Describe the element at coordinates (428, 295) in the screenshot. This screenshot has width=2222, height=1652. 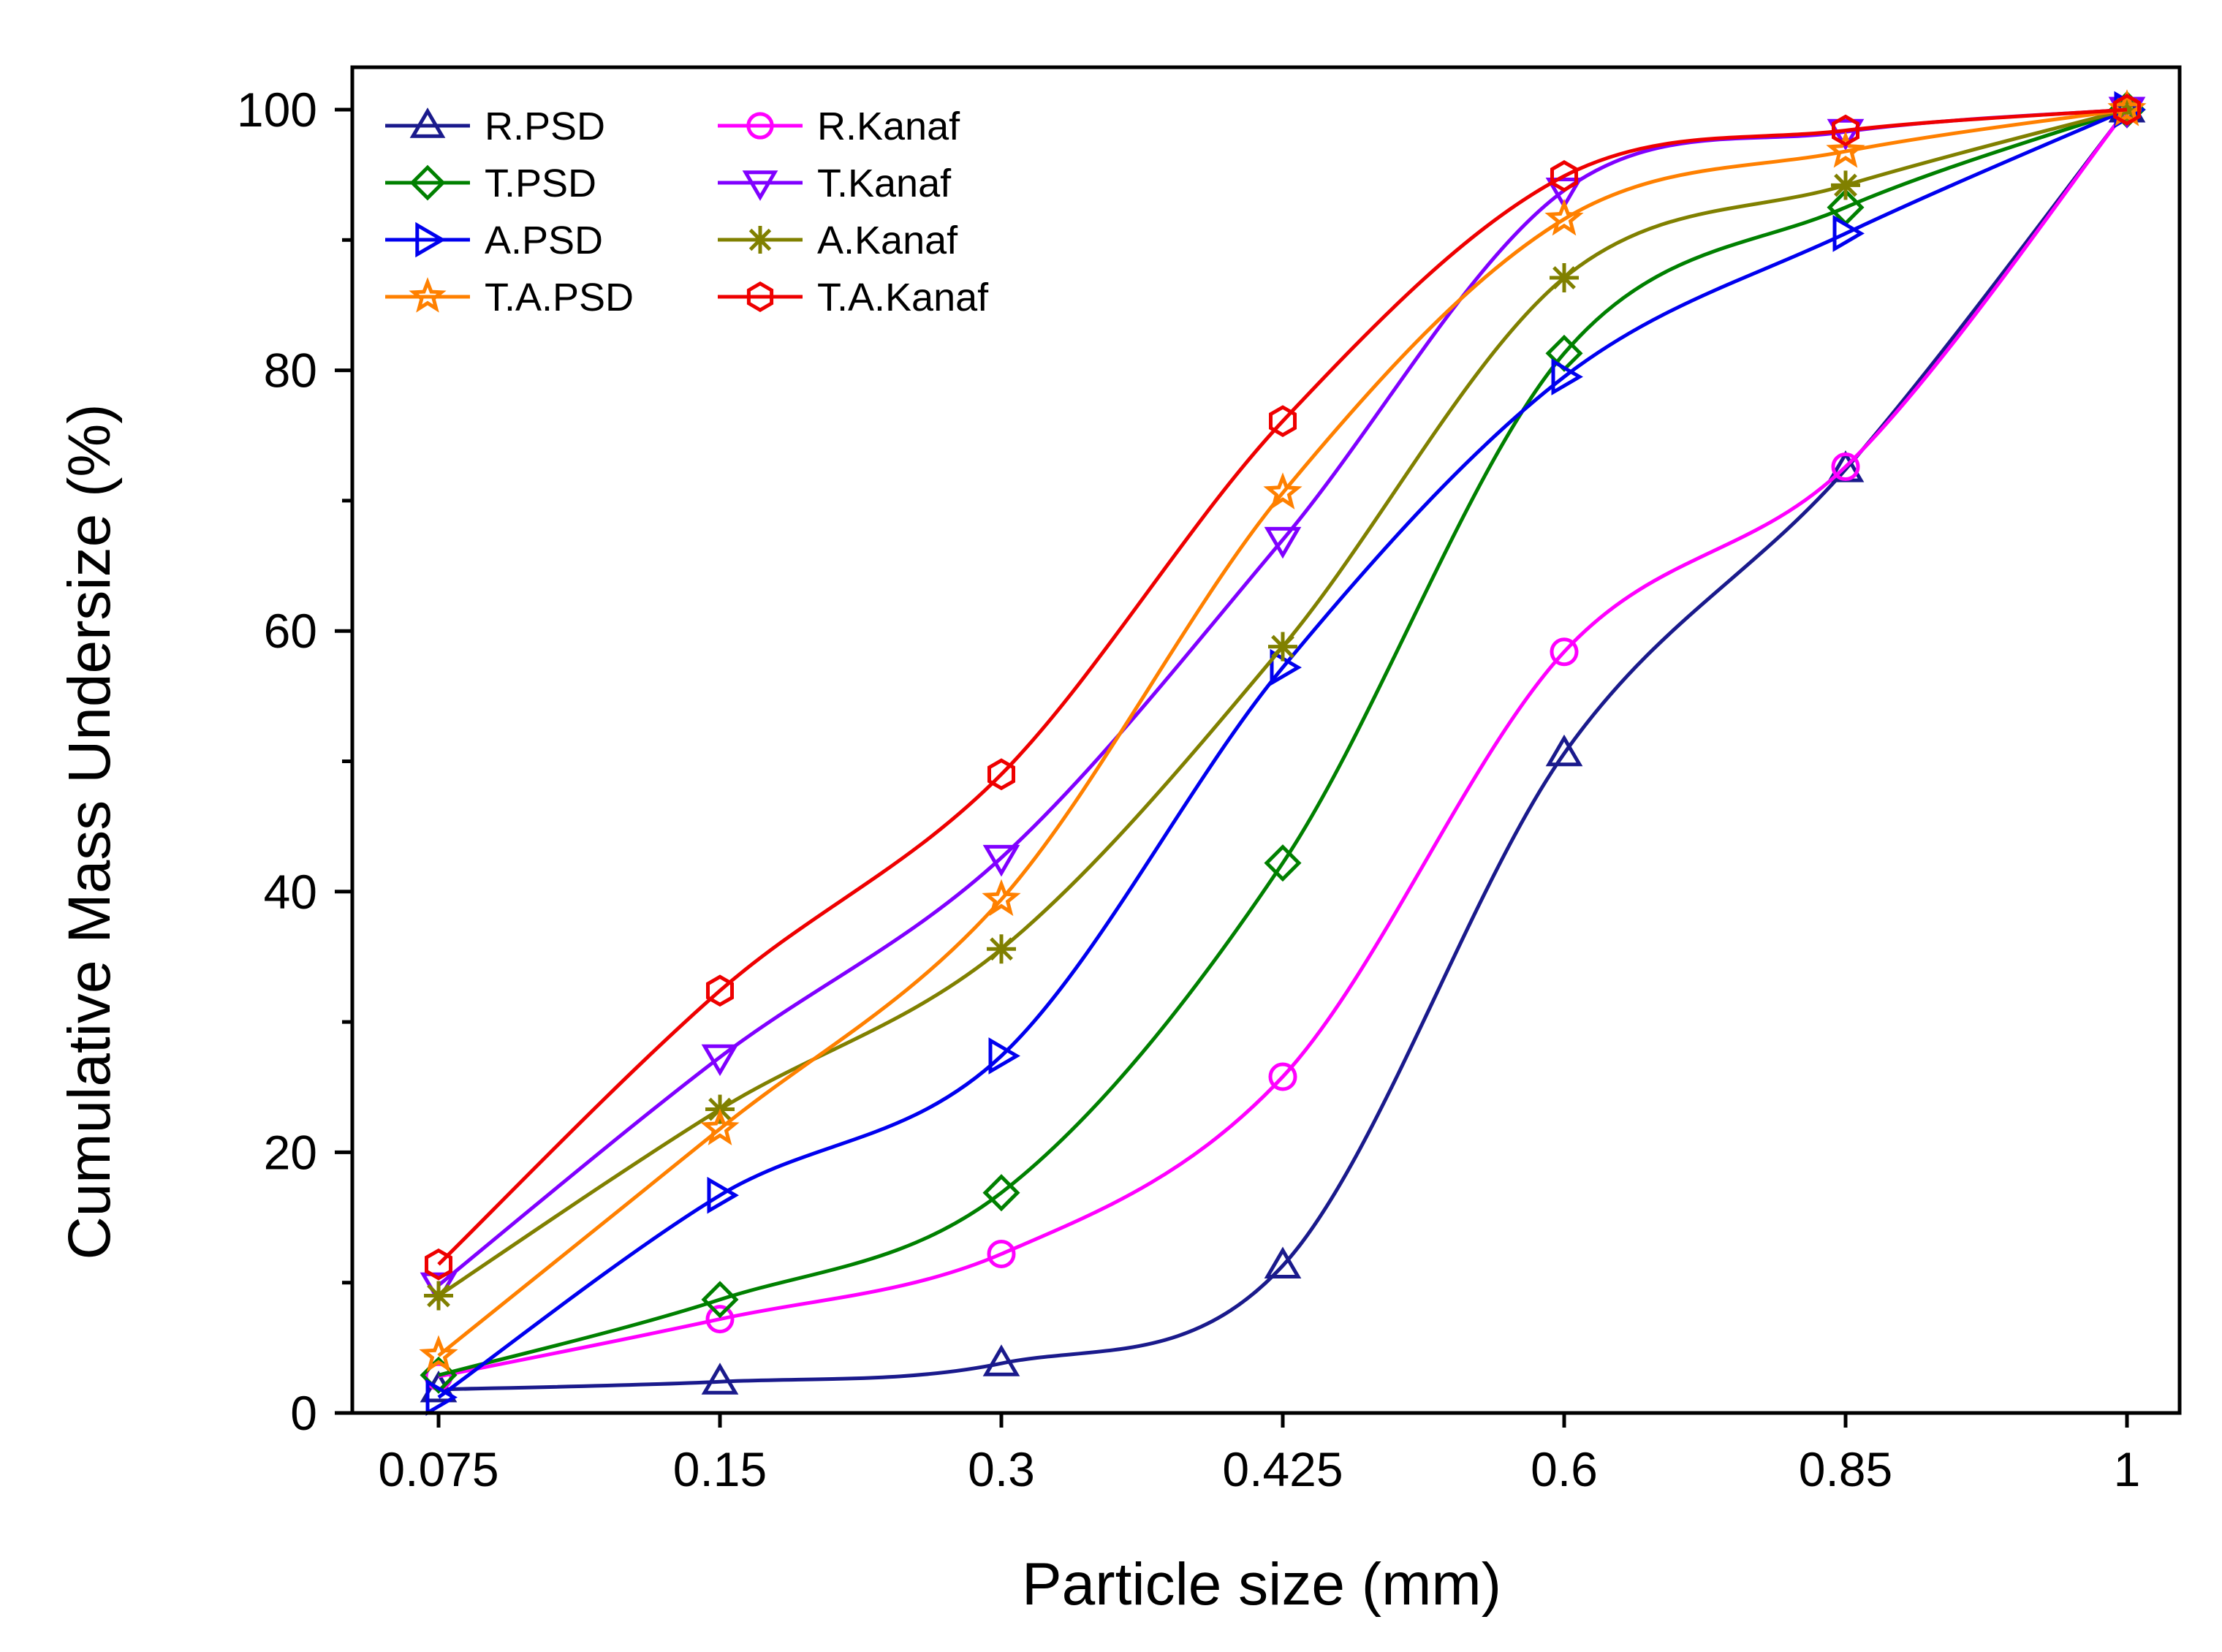
I see `legend-marker-t-a-psd` at that location.